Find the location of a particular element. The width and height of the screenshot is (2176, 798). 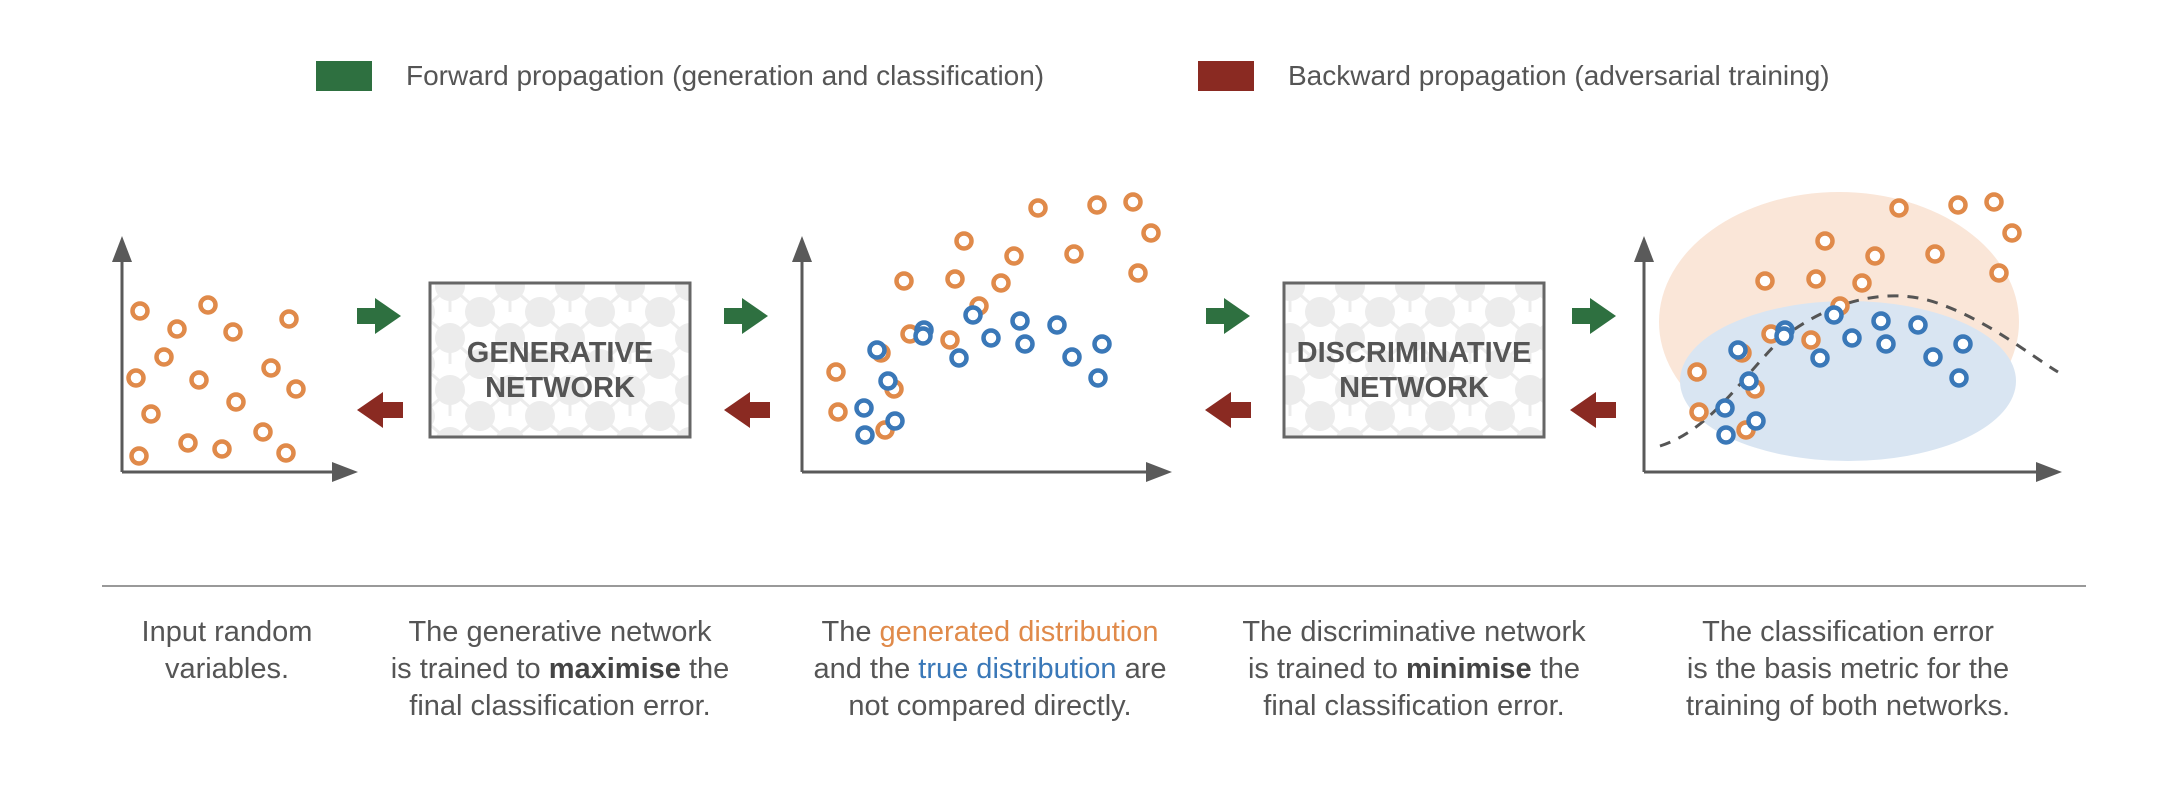

caption-input-line1: Input random is located at coordinates (227, 632).